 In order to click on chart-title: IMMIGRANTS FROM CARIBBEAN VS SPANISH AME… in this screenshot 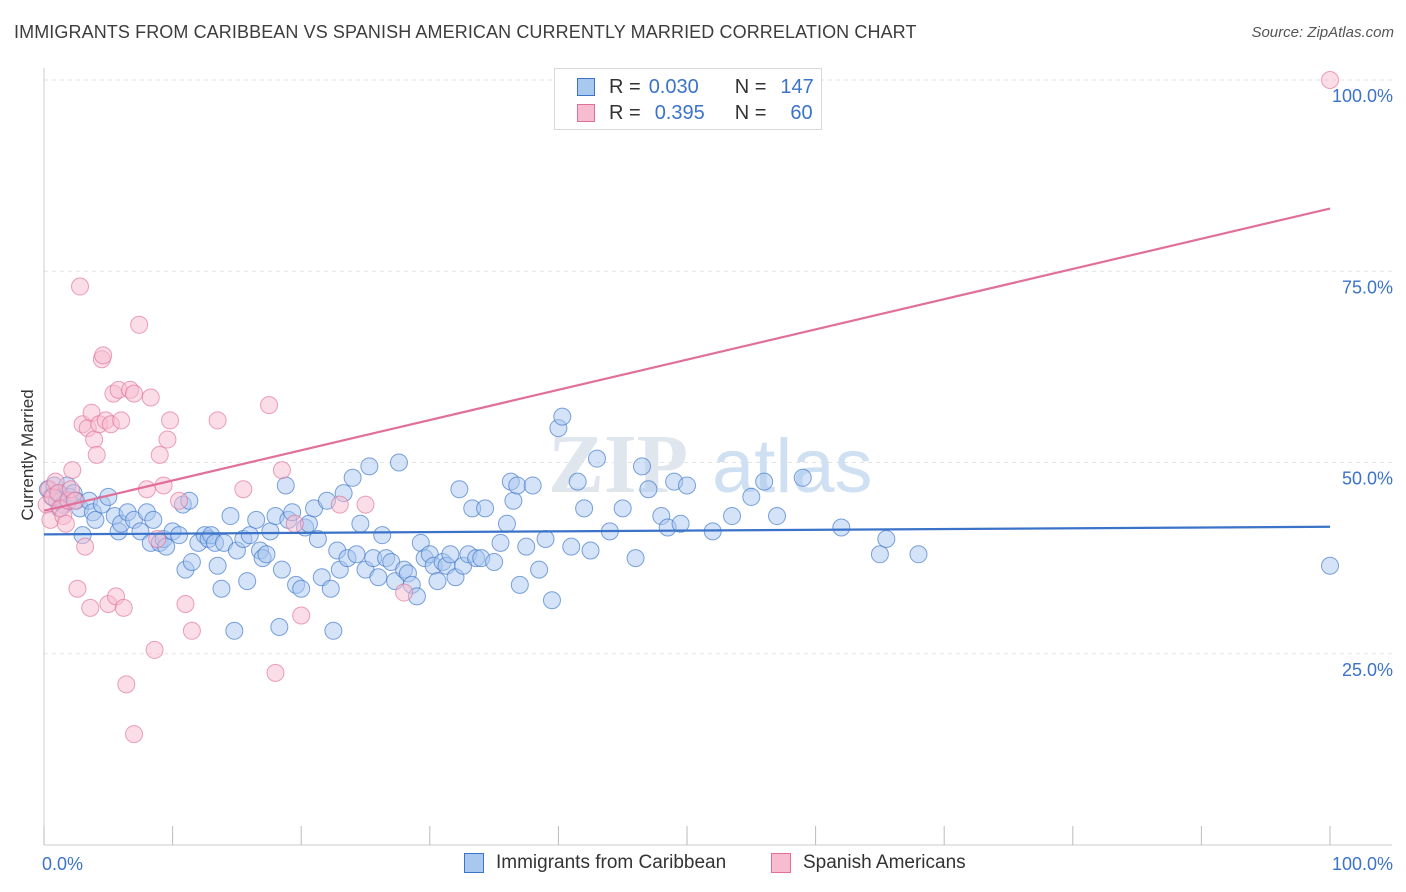, I will do `click(465, 32)`.